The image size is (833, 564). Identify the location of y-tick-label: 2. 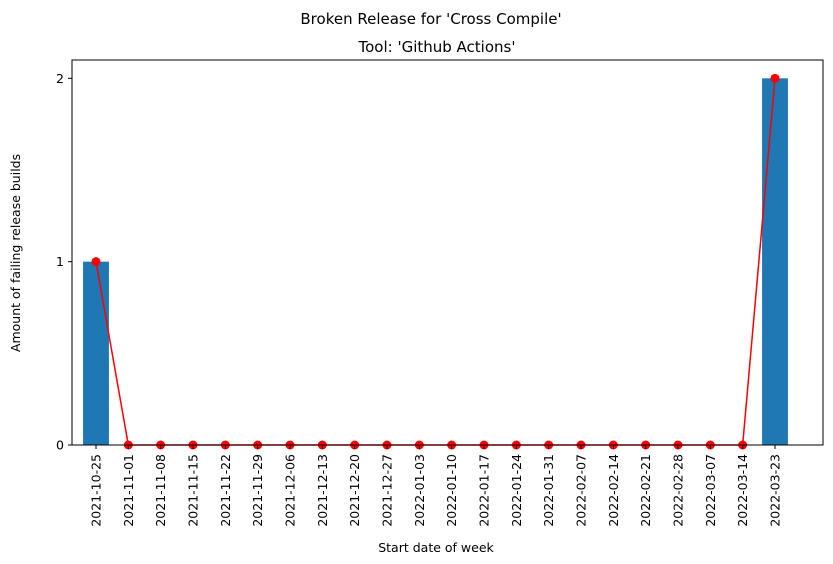
(60, 78).